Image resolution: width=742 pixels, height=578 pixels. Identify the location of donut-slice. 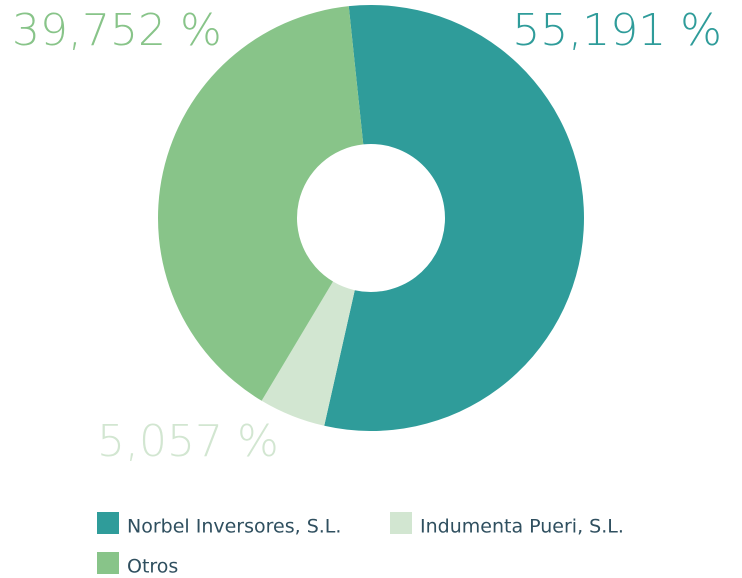
(308, 353).